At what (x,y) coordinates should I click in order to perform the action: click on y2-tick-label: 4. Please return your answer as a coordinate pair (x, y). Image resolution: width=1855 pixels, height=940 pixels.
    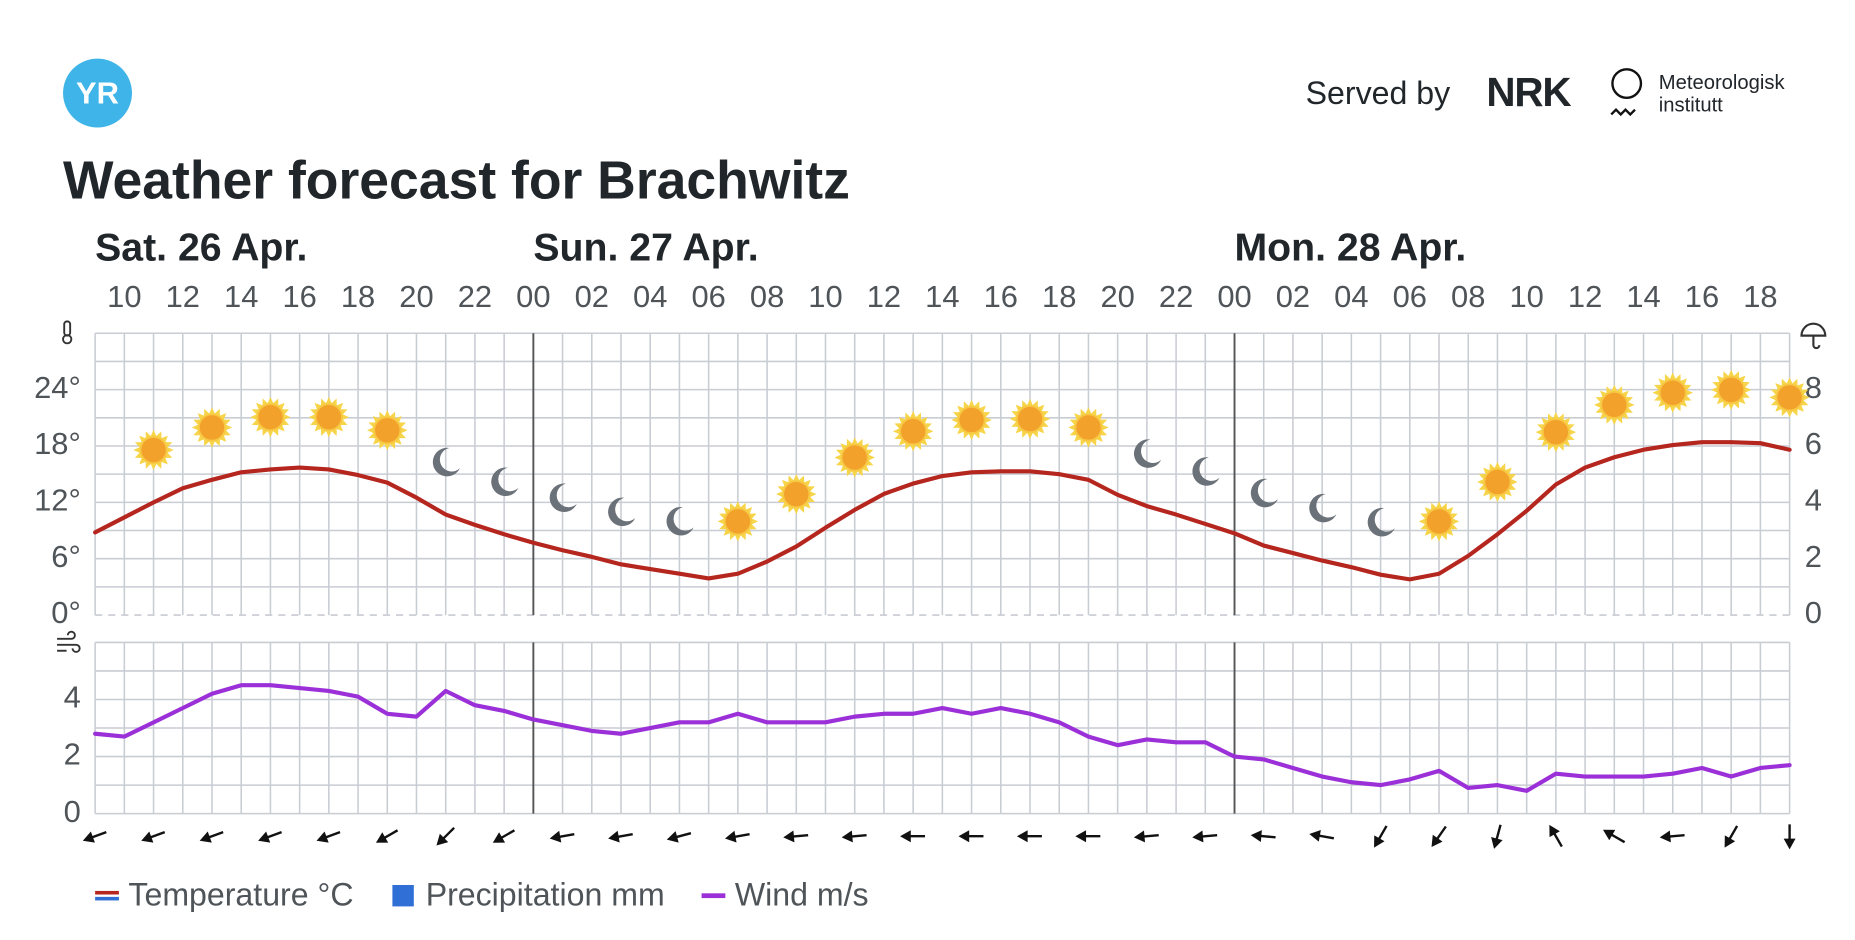
    Looking at the image, I should click on (1813, 500).